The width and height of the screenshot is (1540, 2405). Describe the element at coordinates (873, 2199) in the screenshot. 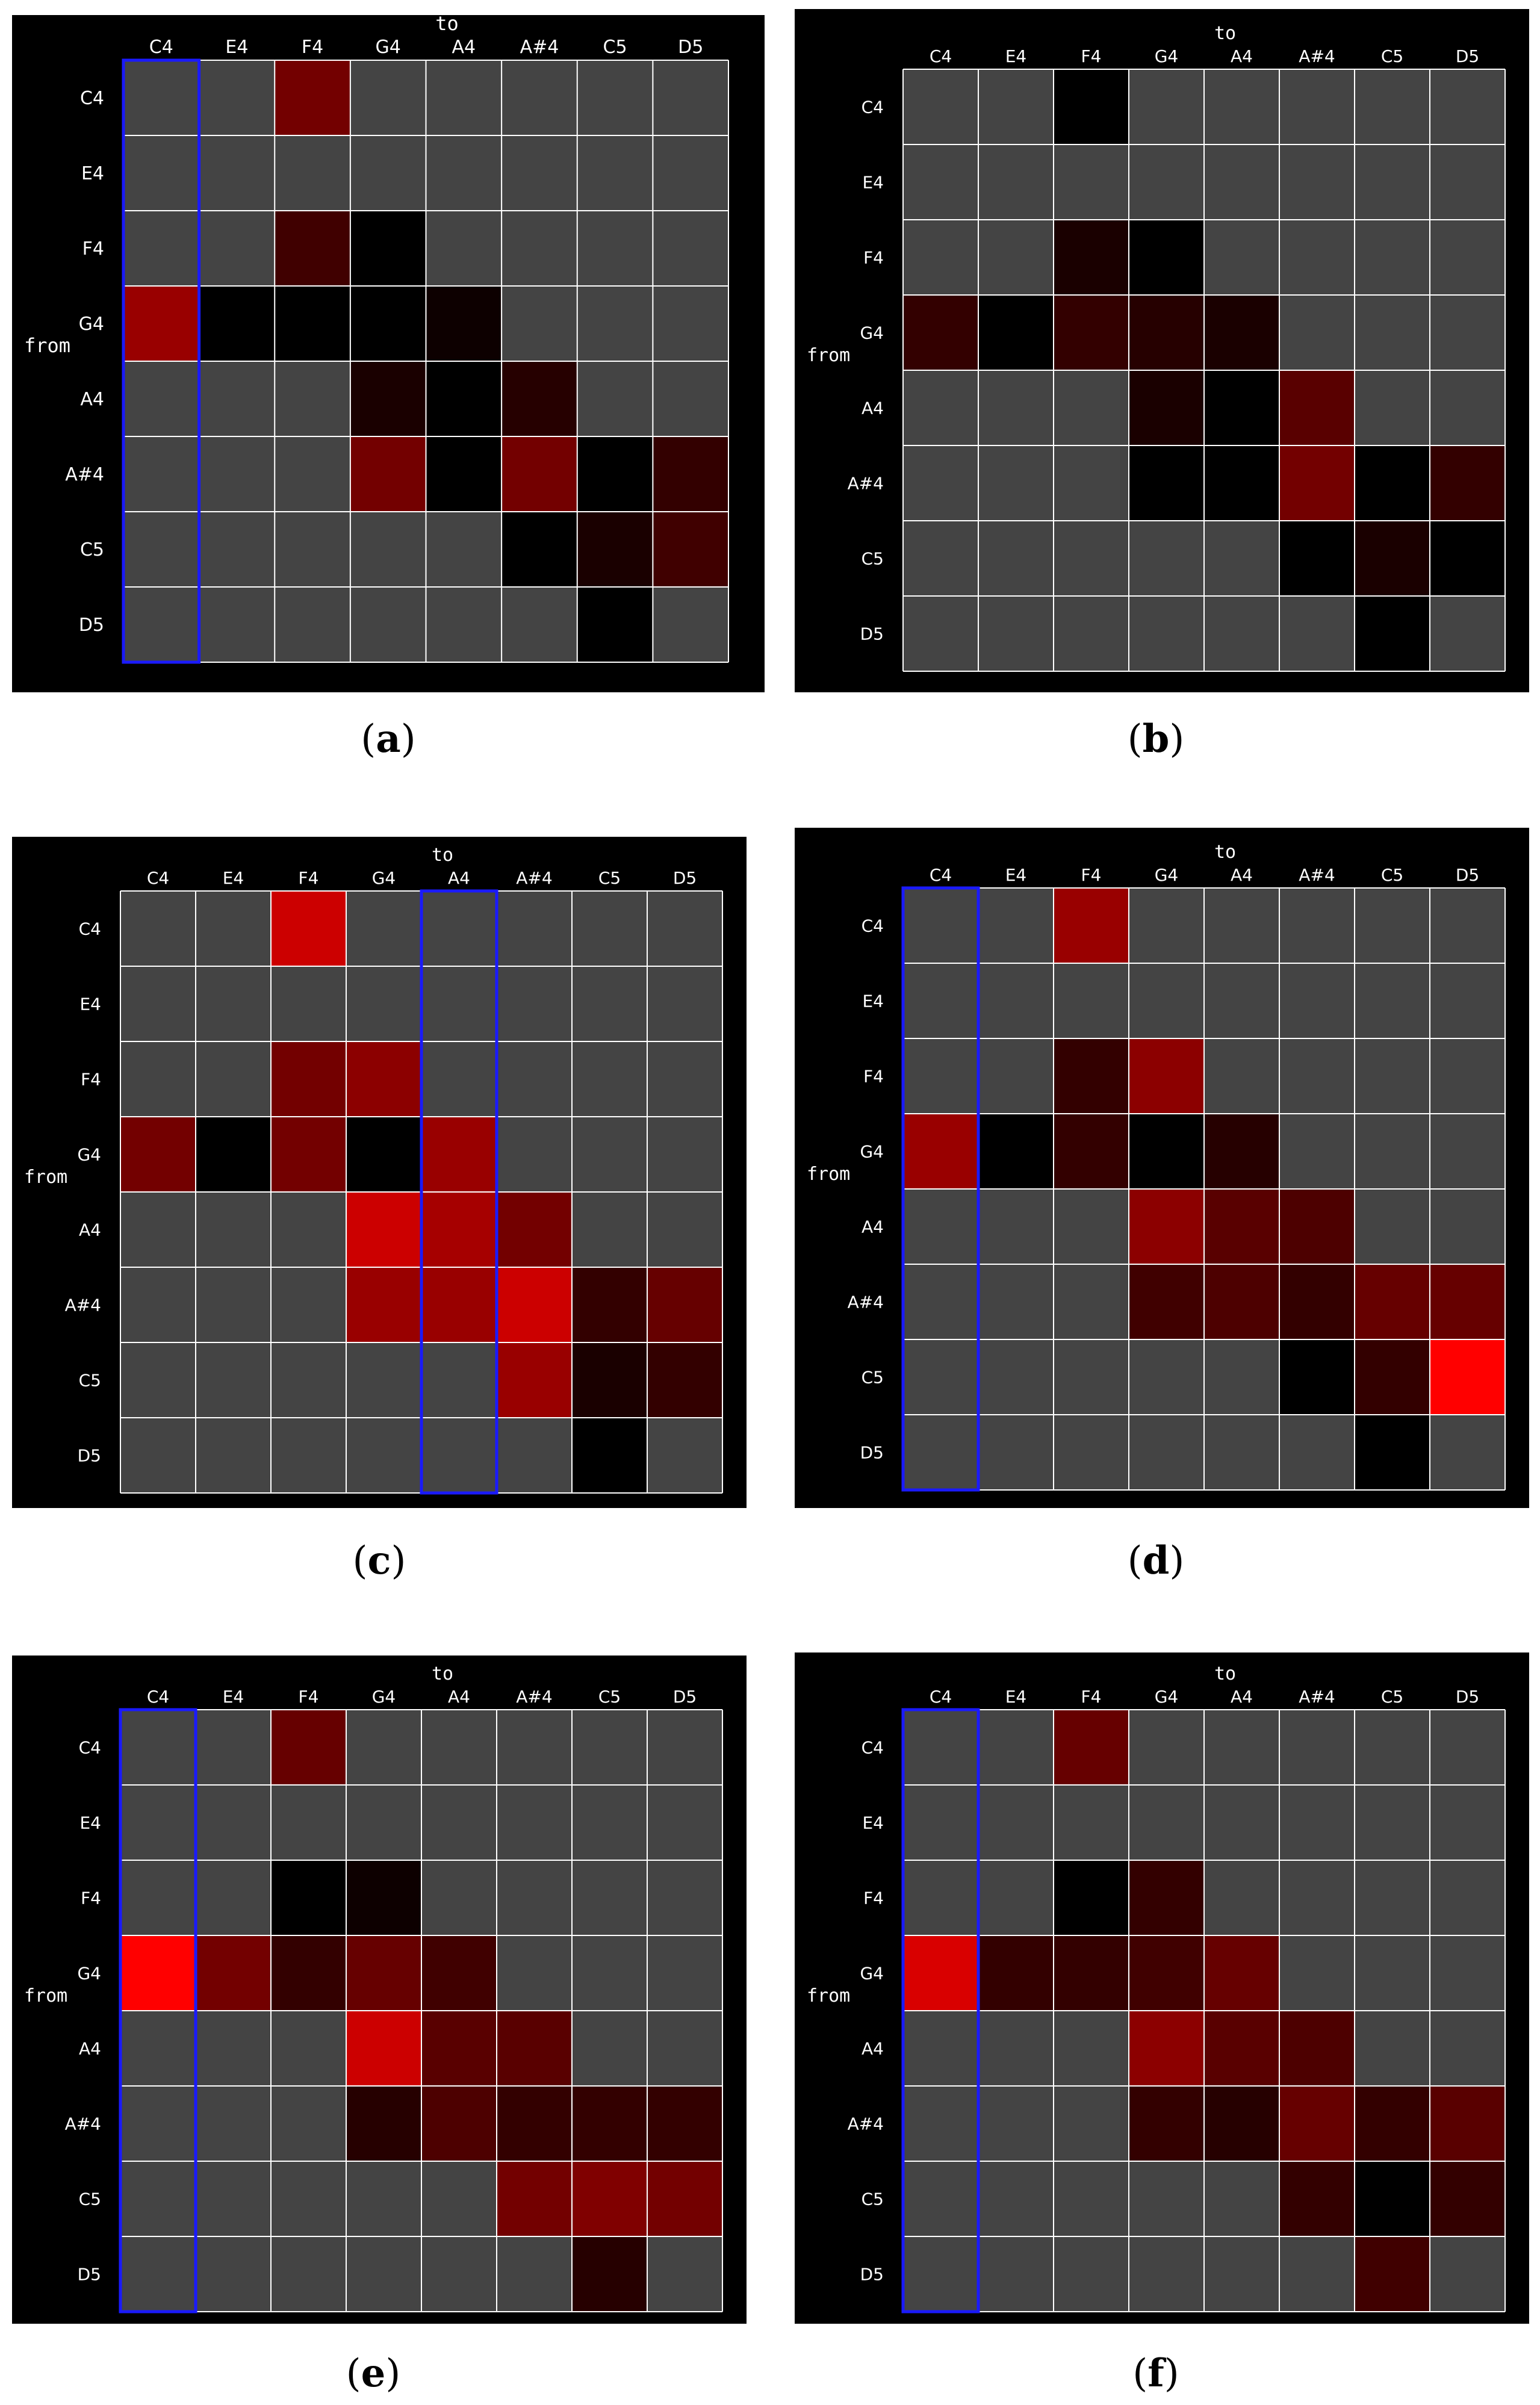

I see `y-tick-label: C5` at that location.